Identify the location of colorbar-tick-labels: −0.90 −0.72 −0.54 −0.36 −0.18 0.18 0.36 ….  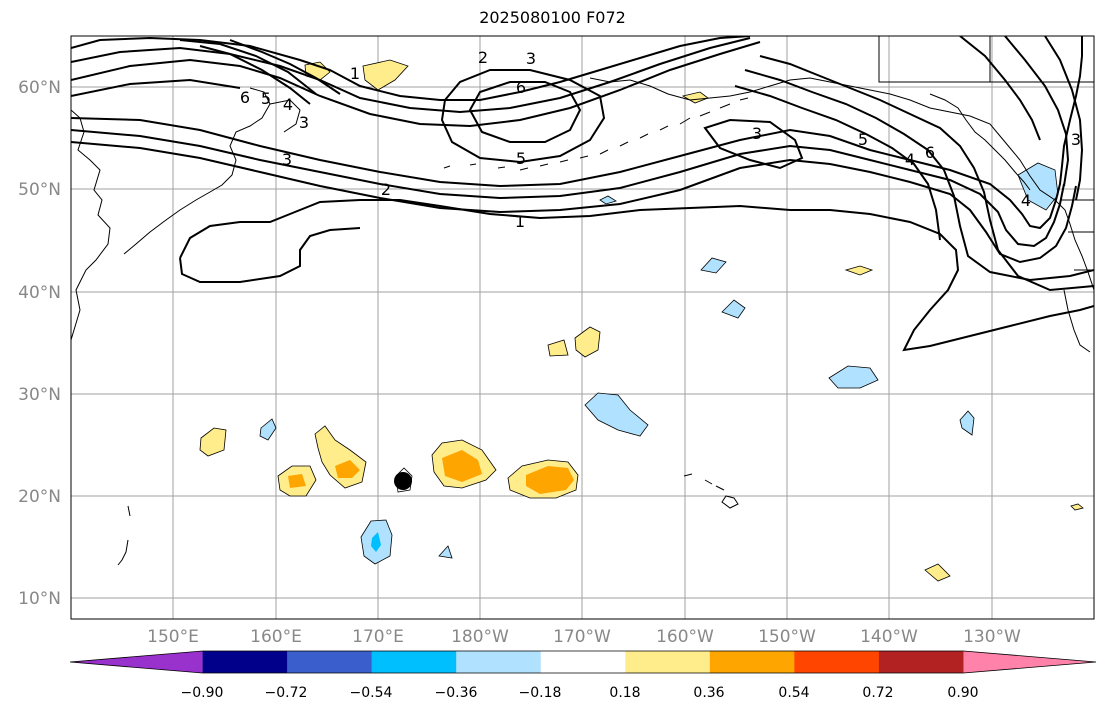
(580, 693).